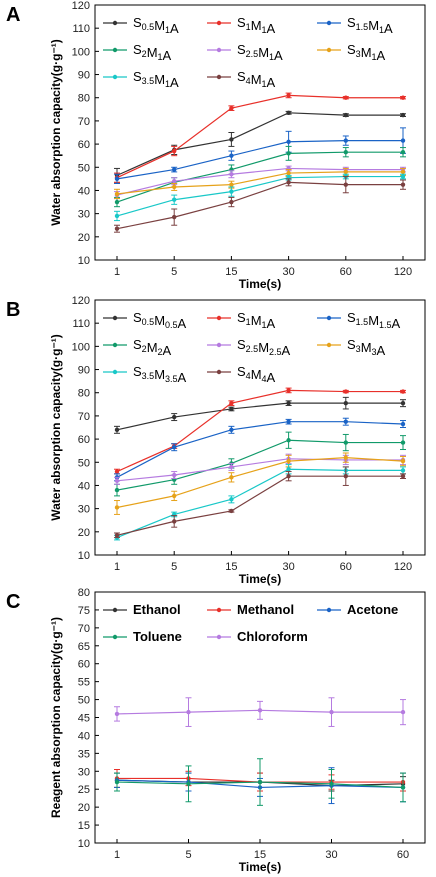  I want to click on legend-label: S1M1A, so click(256, 25).